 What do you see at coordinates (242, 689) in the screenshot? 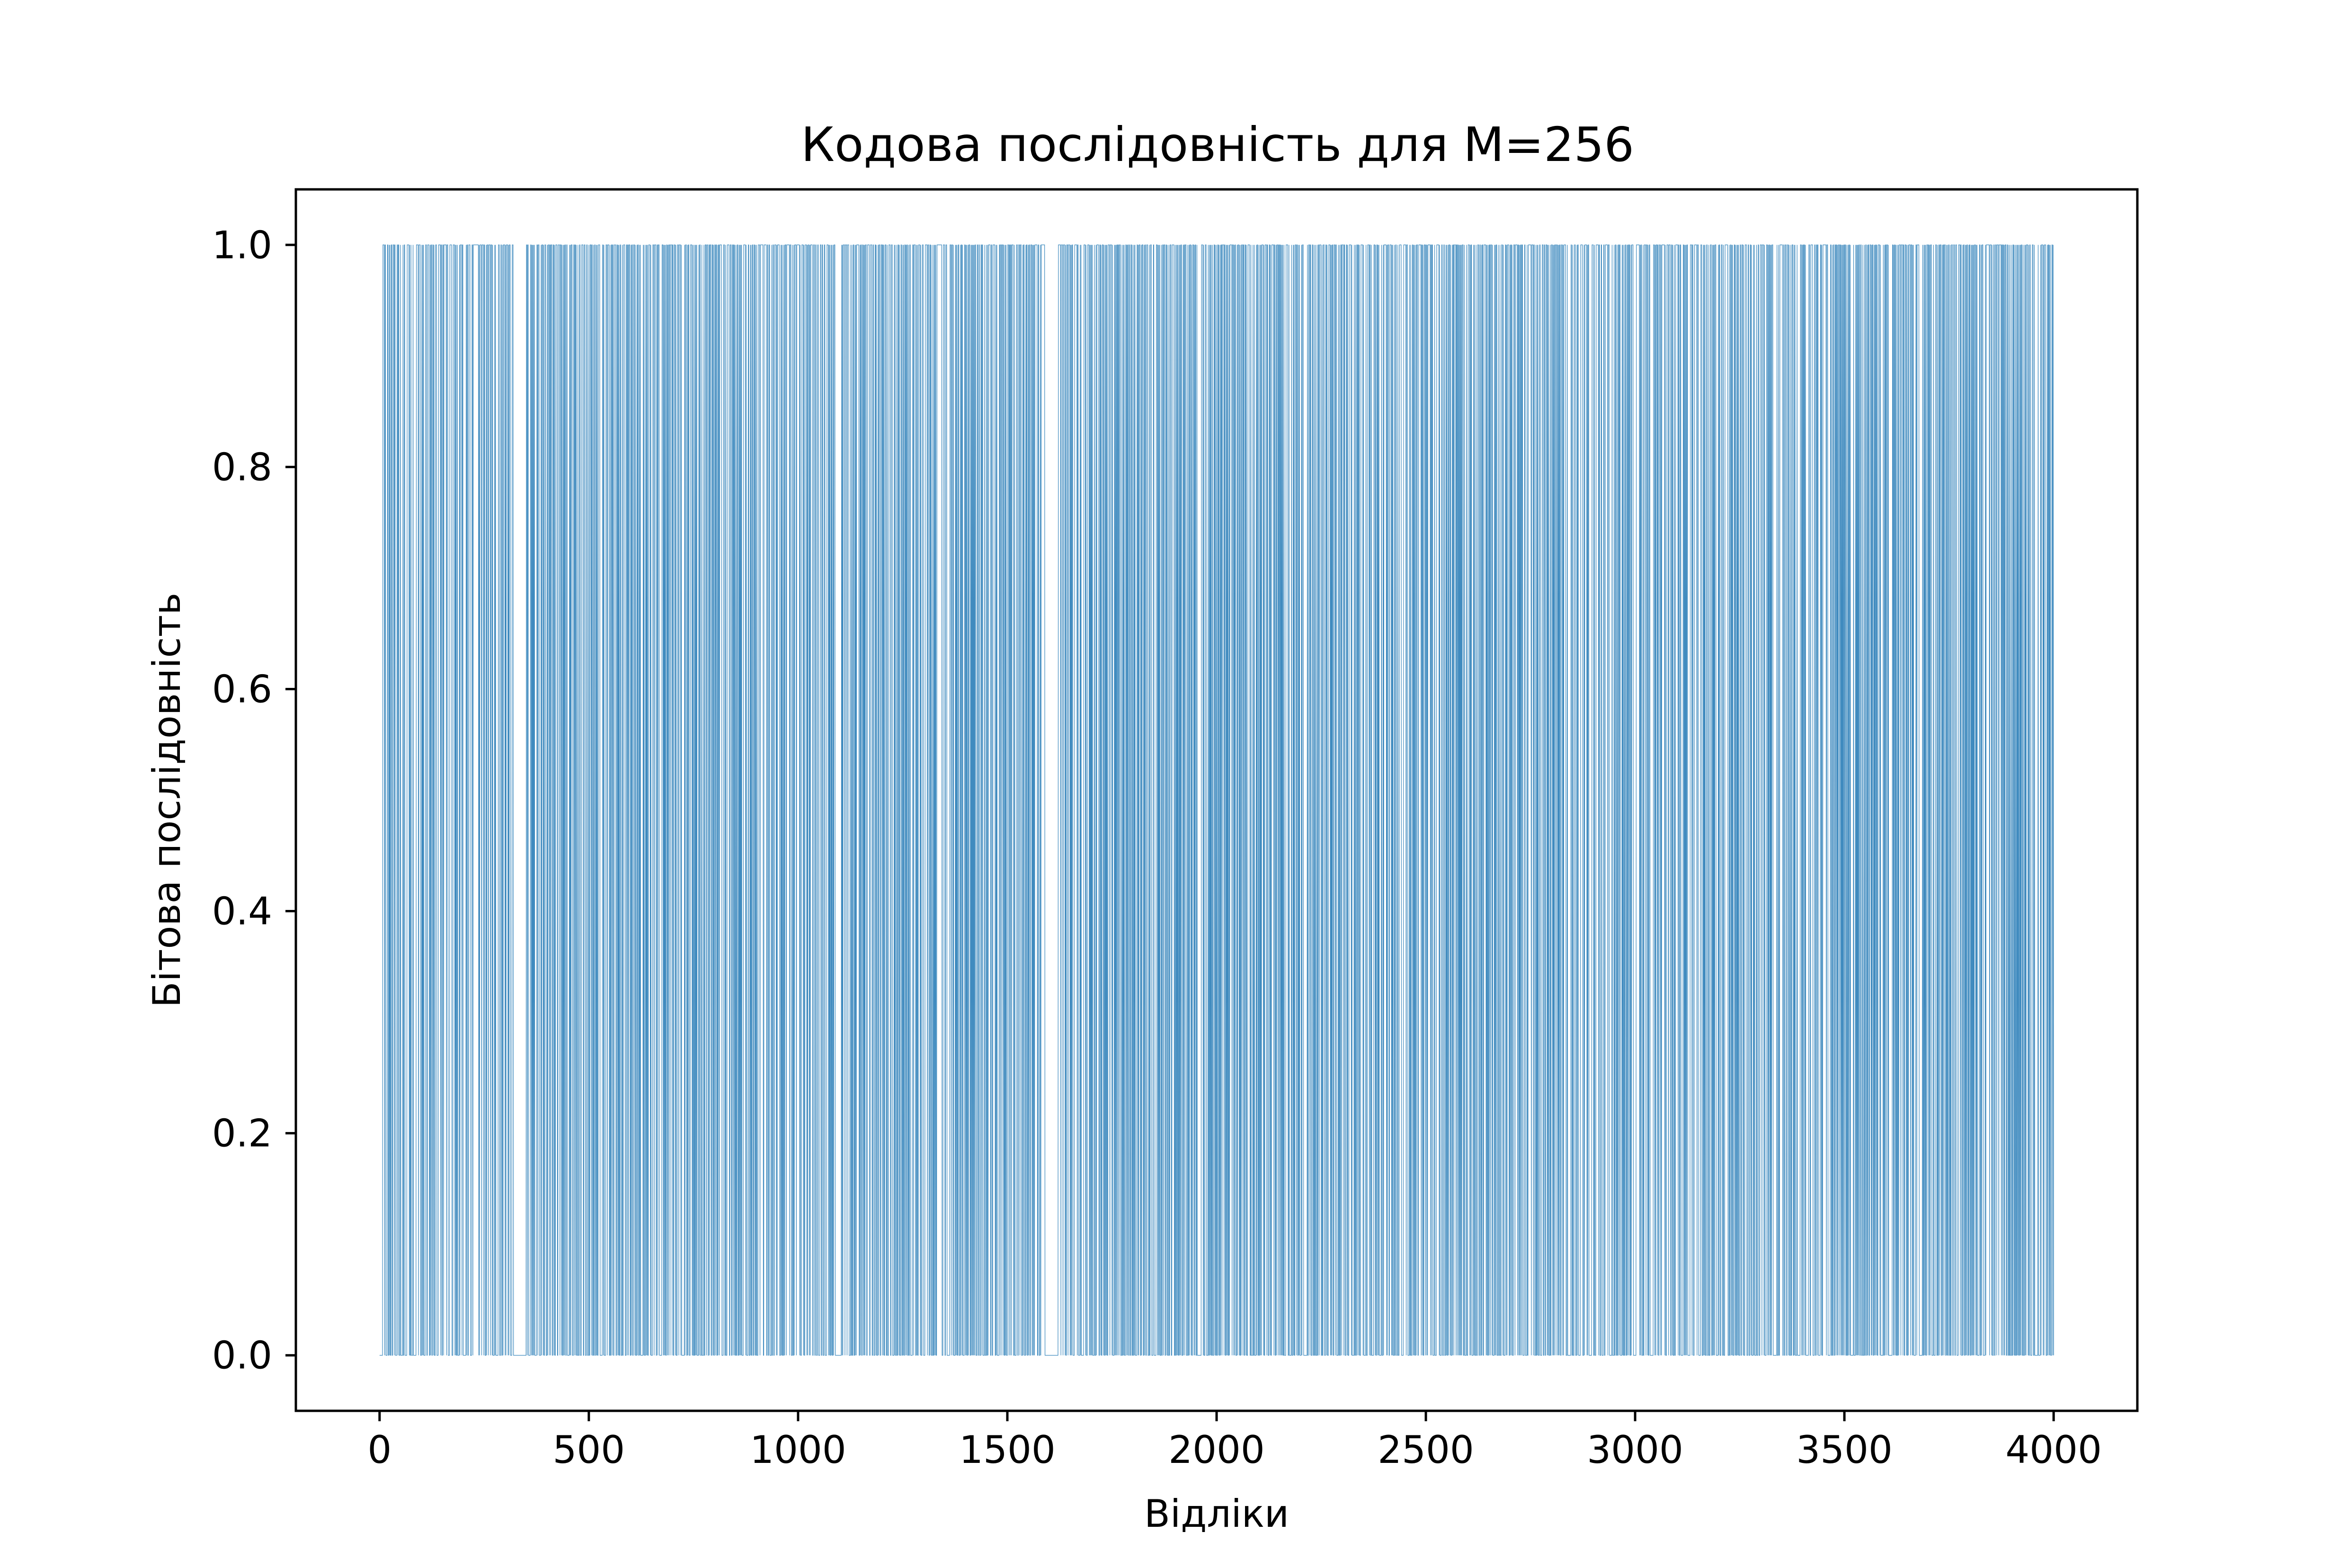
I see `y-tick-label: 0.6` at bounding box center [242, 689].